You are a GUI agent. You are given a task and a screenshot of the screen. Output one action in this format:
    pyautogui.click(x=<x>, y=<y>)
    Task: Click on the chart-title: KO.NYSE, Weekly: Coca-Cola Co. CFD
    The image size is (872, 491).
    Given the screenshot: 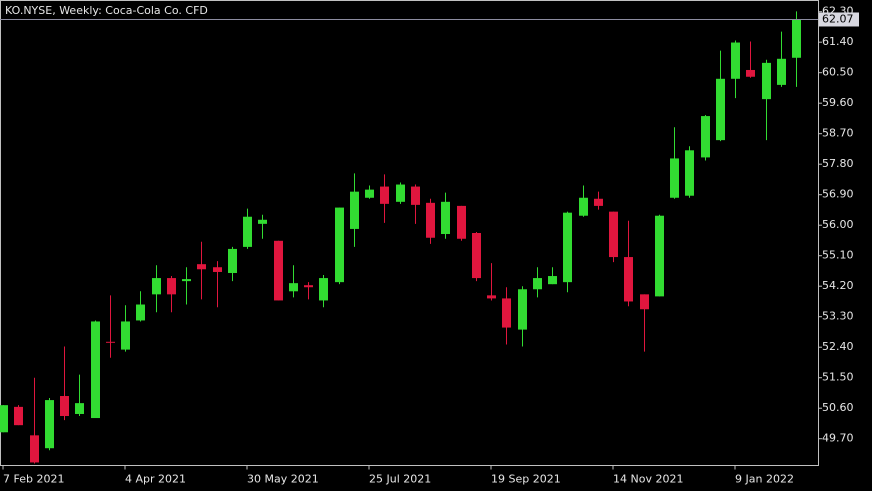 What is the action you would take?
    pyautogui.click(x=106, y=10)
    